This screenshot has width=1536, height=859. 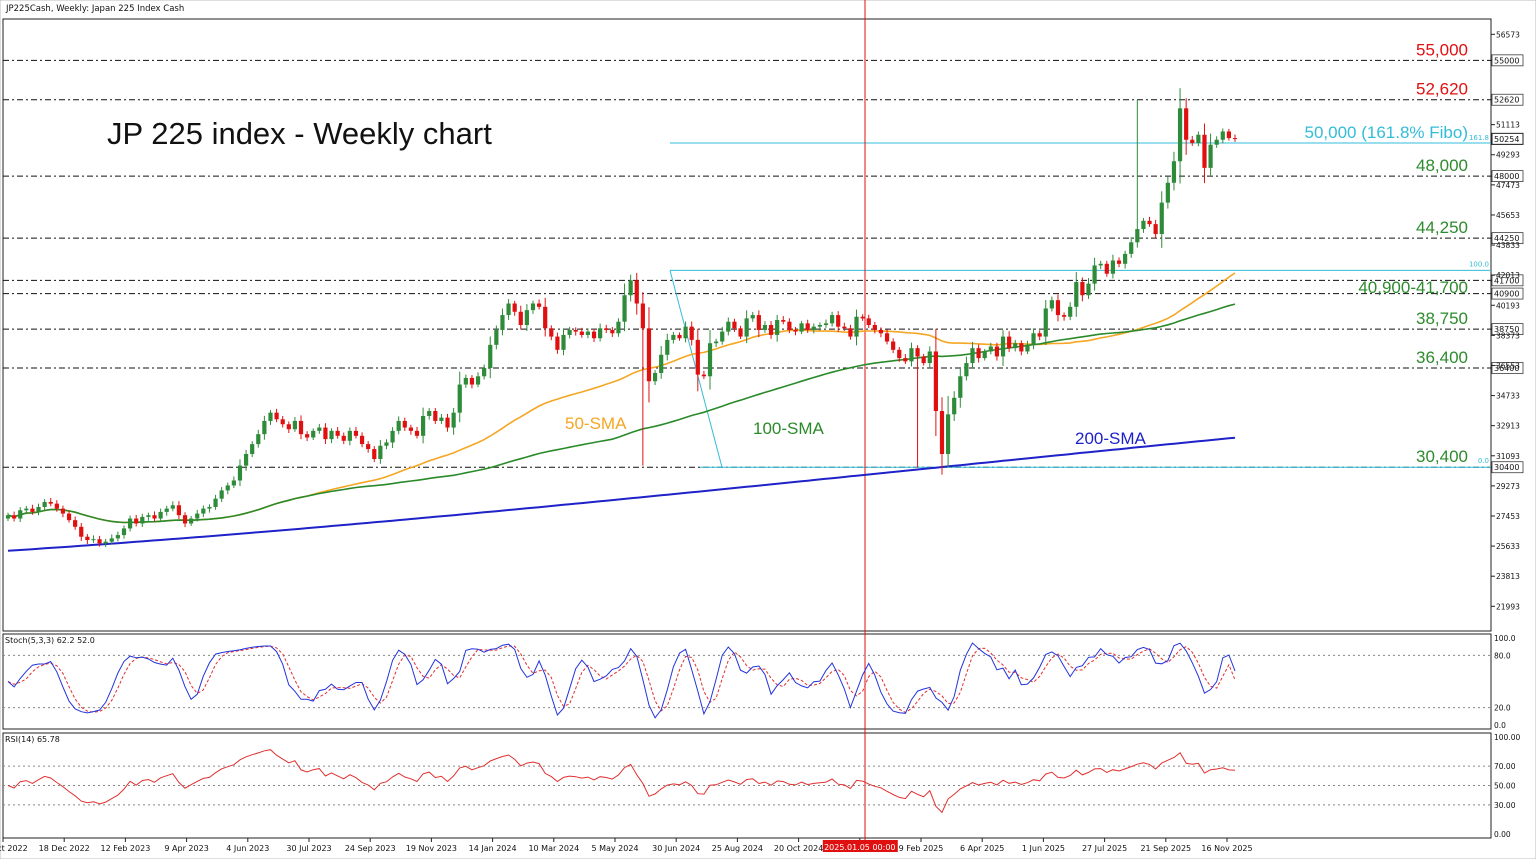 I want to click on date-label: 6 Apr 2025, so click(x=982, y=848).